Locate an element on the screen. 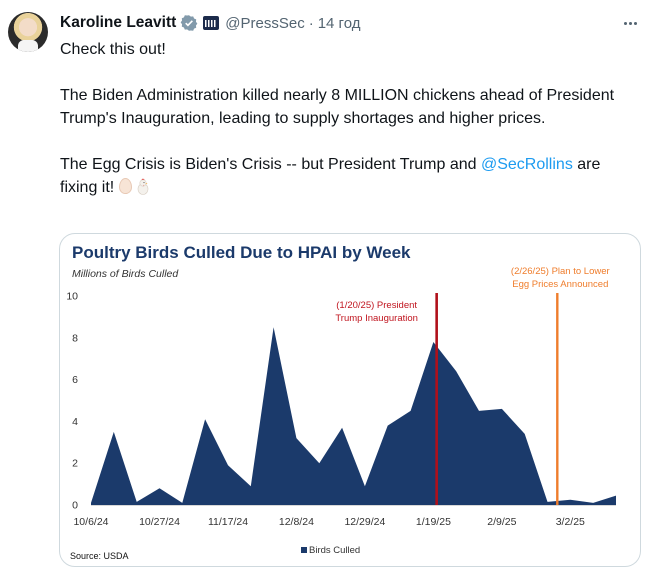 The height and width of the screenshot is (567, 645). y-tick-label: 8 is located at coordinates (75, 338).